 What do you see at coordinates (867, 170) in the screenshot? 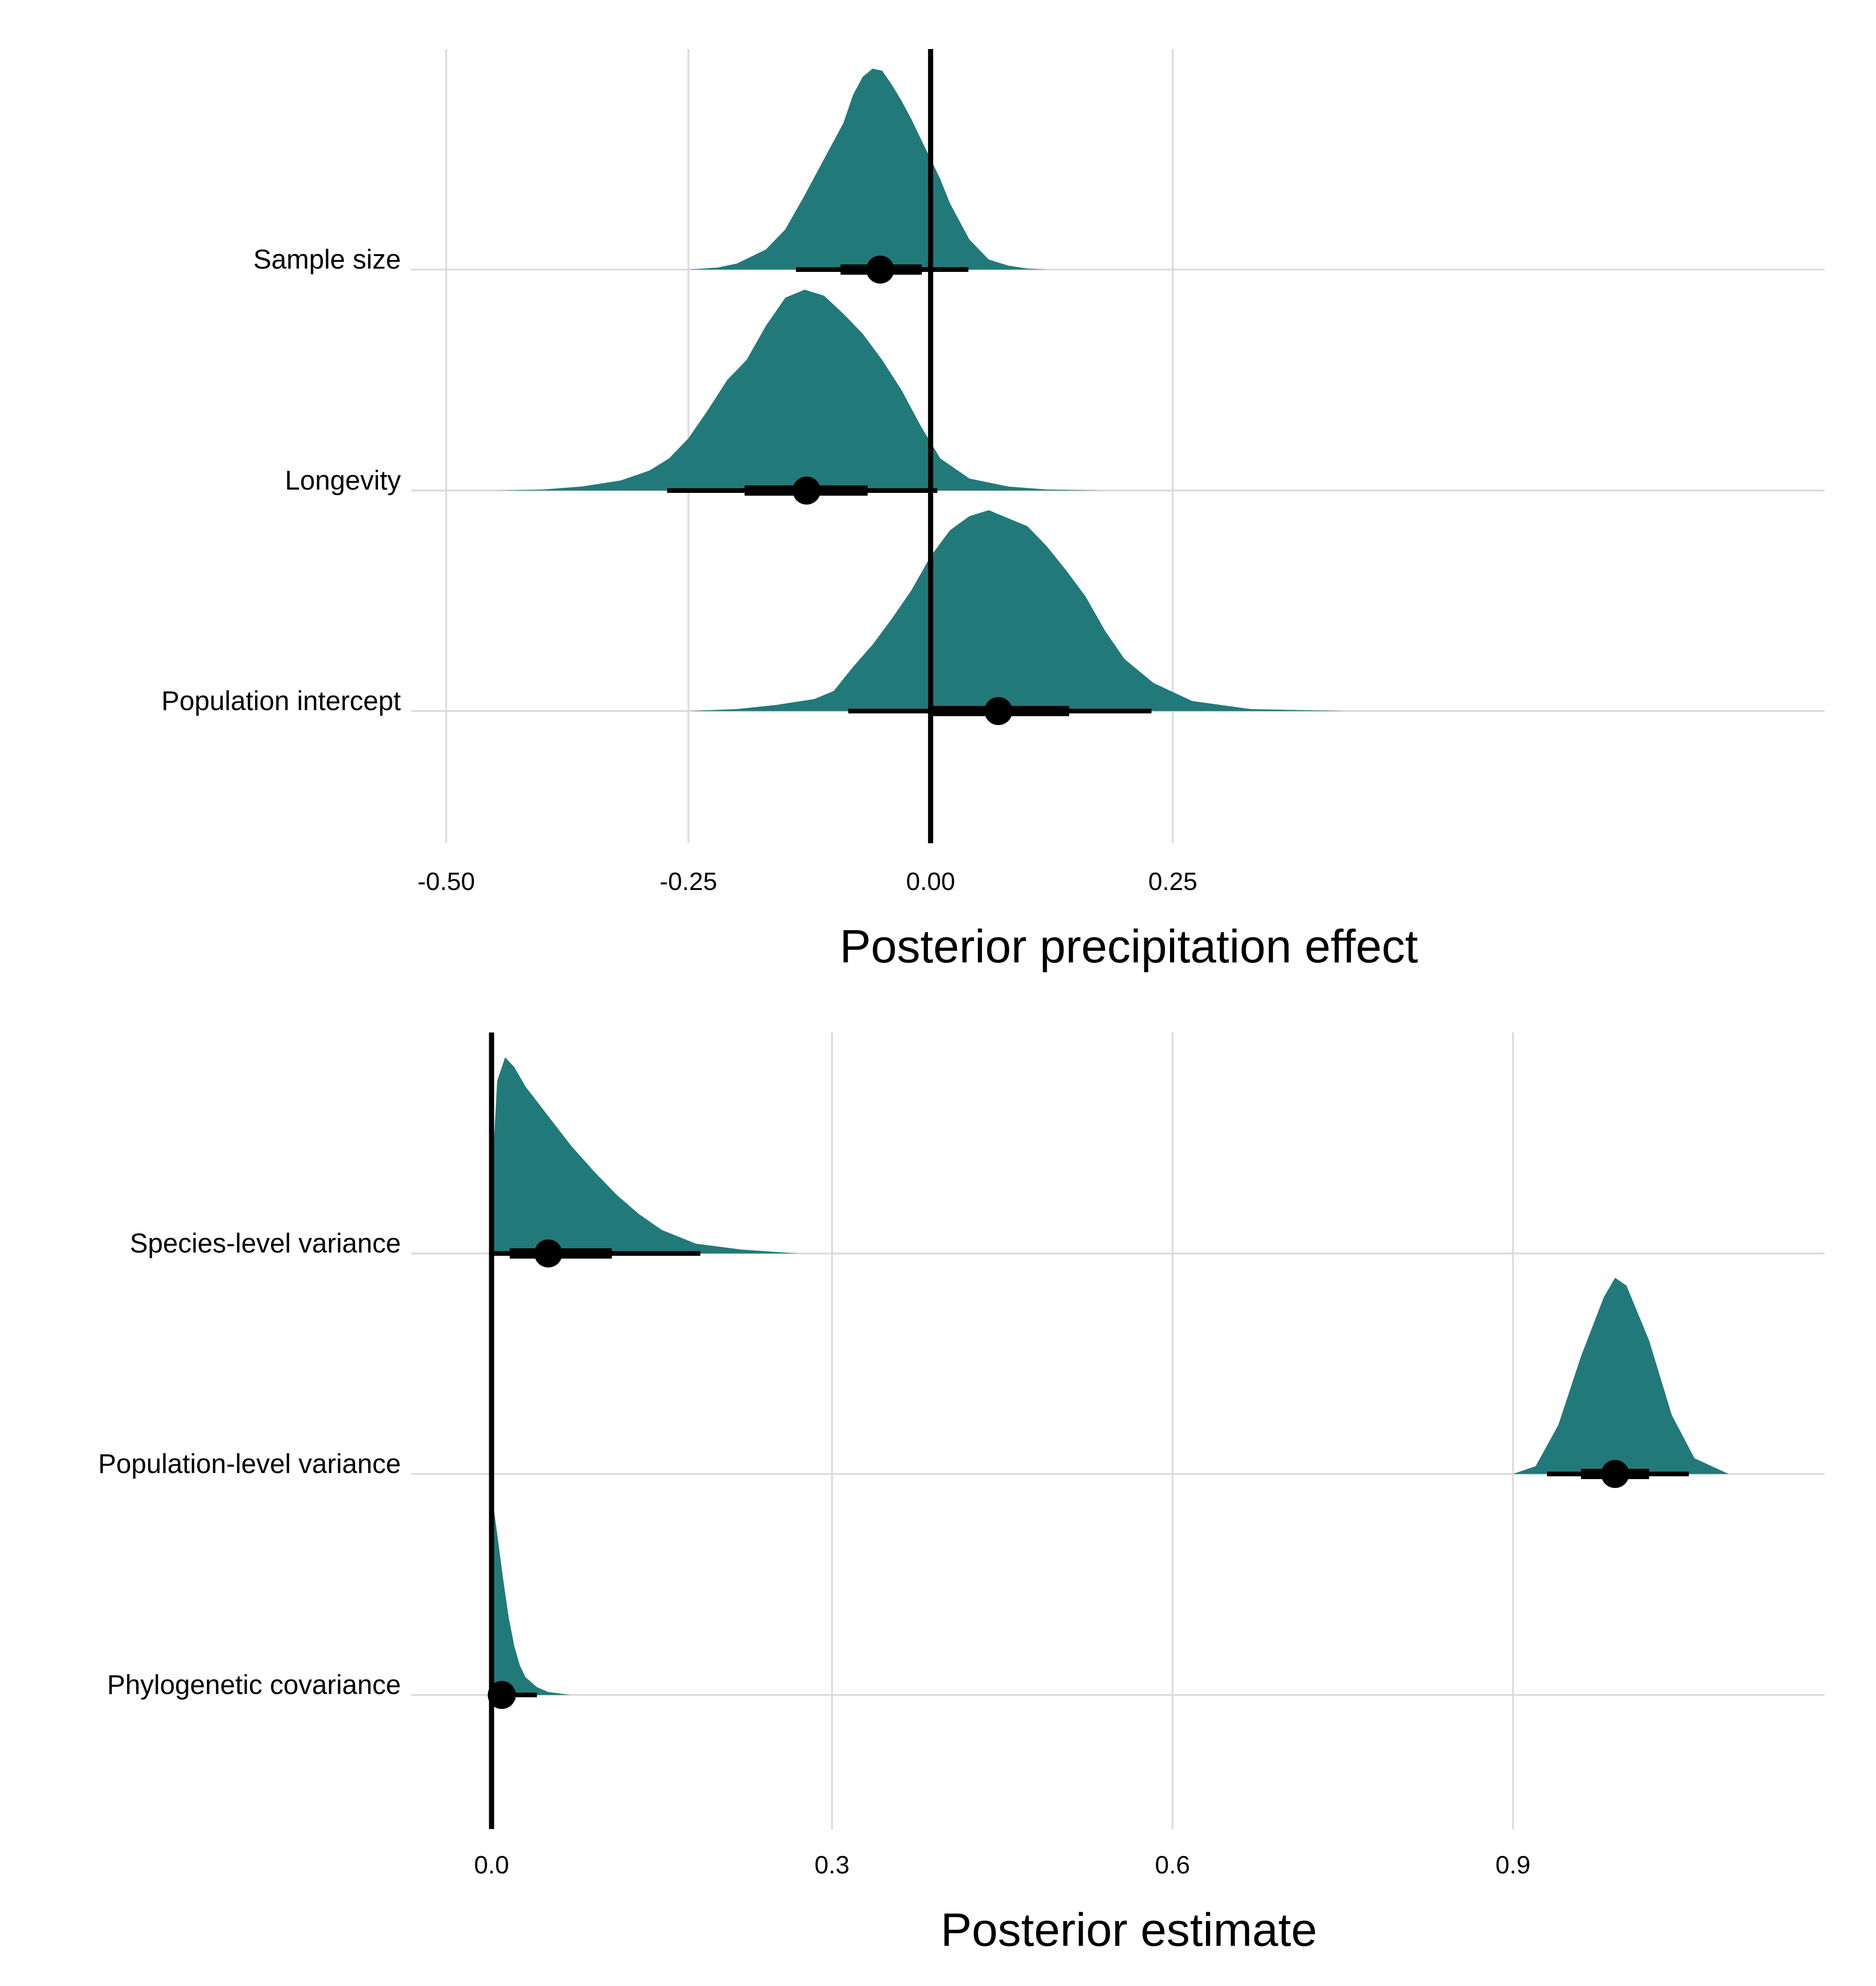
I see `density-sample-size` at bounding box center [867, 170].